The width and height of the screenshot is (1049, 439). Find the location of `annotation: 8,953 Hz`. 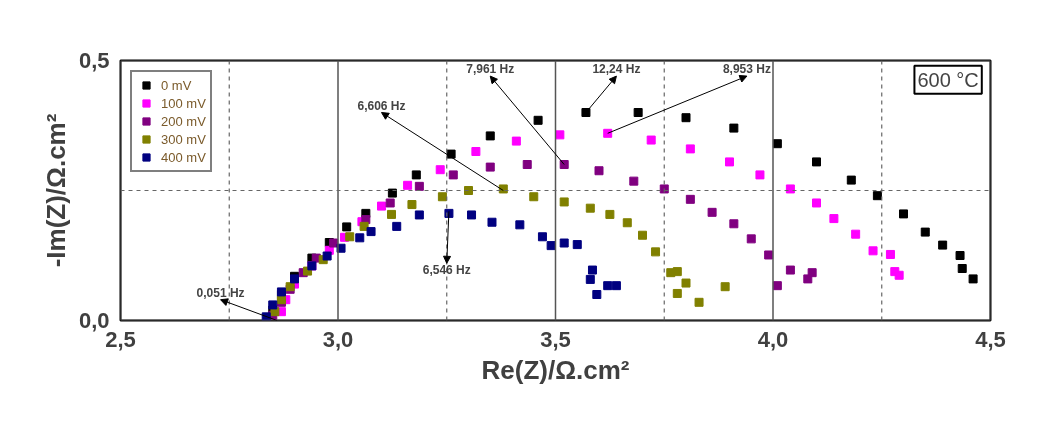

annotation: 8,953 Hz is located at coordinates (746, 69).